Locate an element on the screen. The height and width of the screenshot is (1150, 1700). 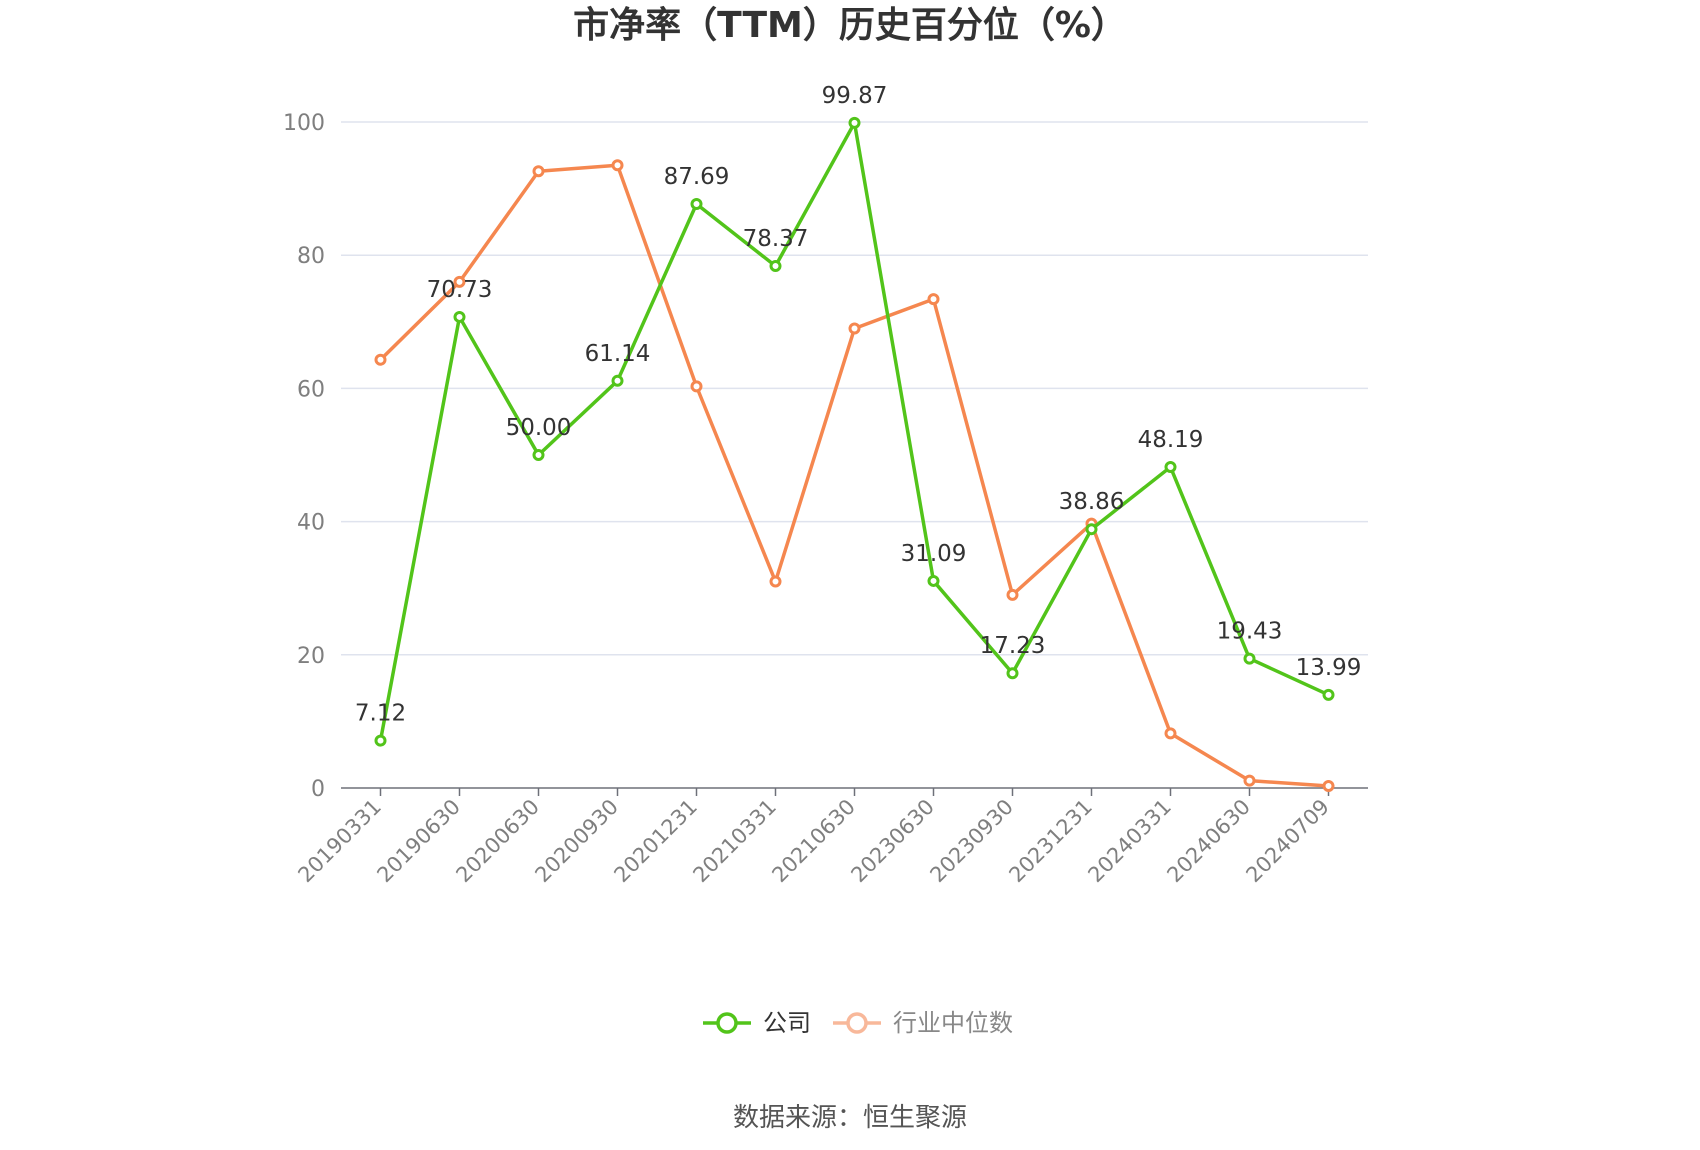
x-tick-label: 20190331 is located at coordinates (339, 841).